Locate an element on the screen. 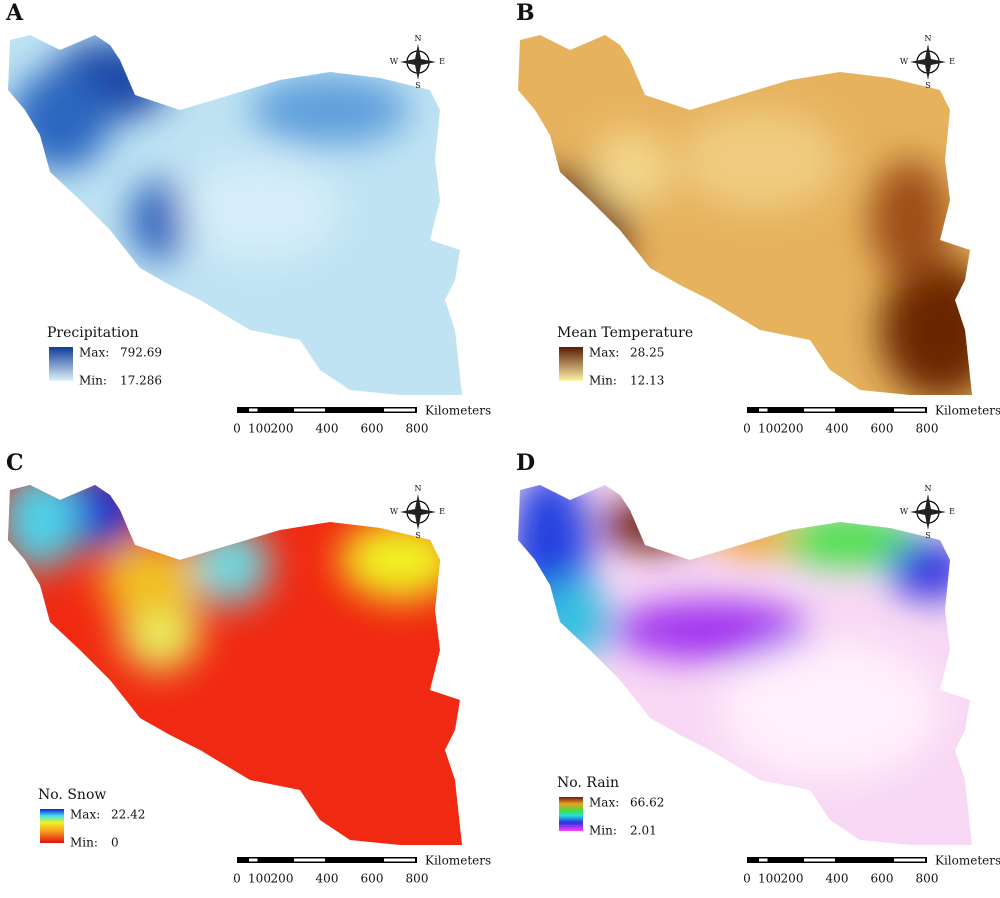 The image size is (1000, 898). panel-letter: D is located at coordinates (525, 463).